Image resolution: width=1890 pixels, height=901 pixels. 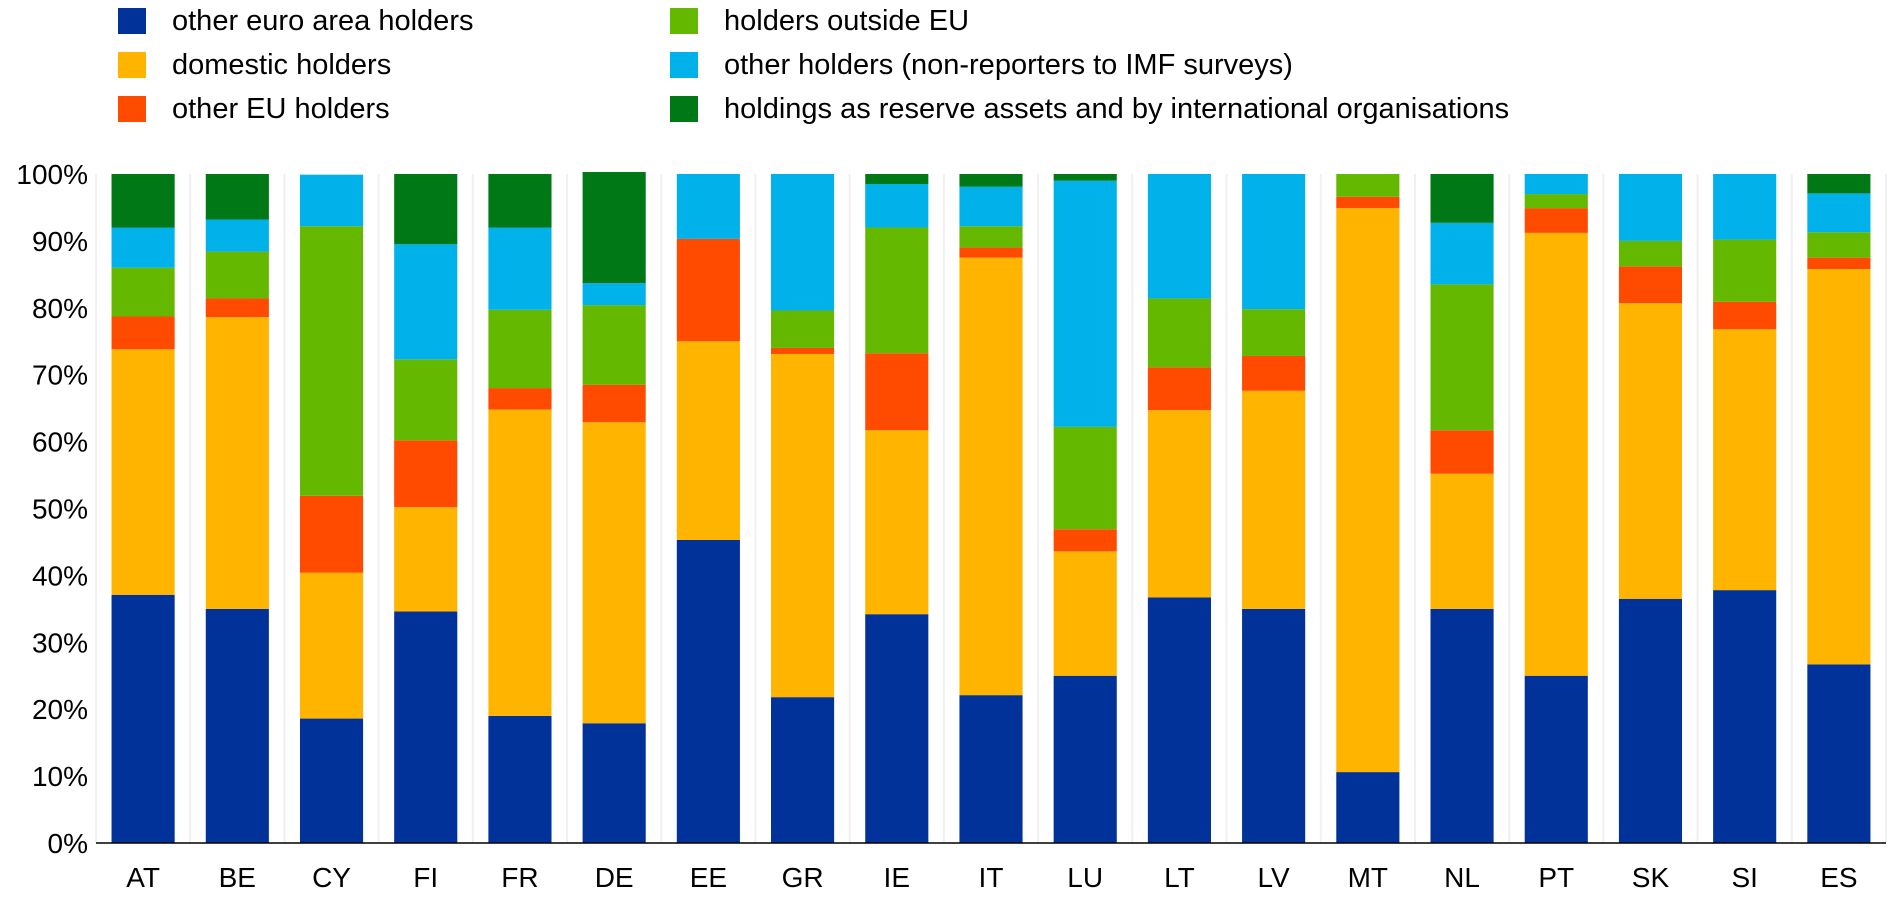 What do you see at coordinates (991, 877) in the screenshot?
I see `x-tick-label-IT: IT` at bounding box center [991, 877].